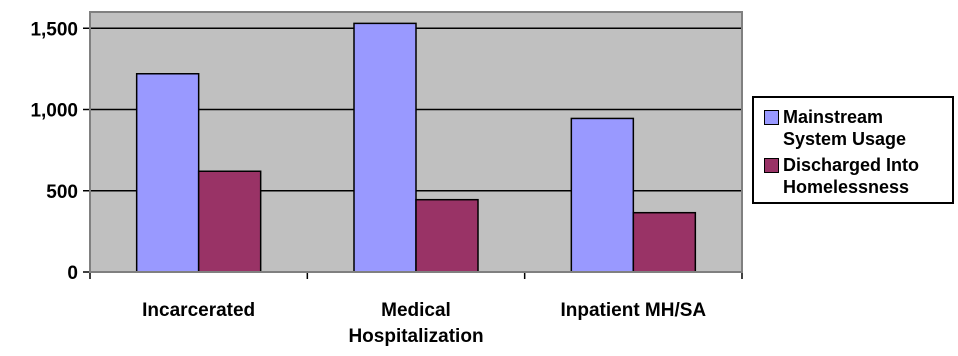 The image size is (958, 356). I want to click on x-tick-label: Inpatient MH/SA, so click(633, 310).